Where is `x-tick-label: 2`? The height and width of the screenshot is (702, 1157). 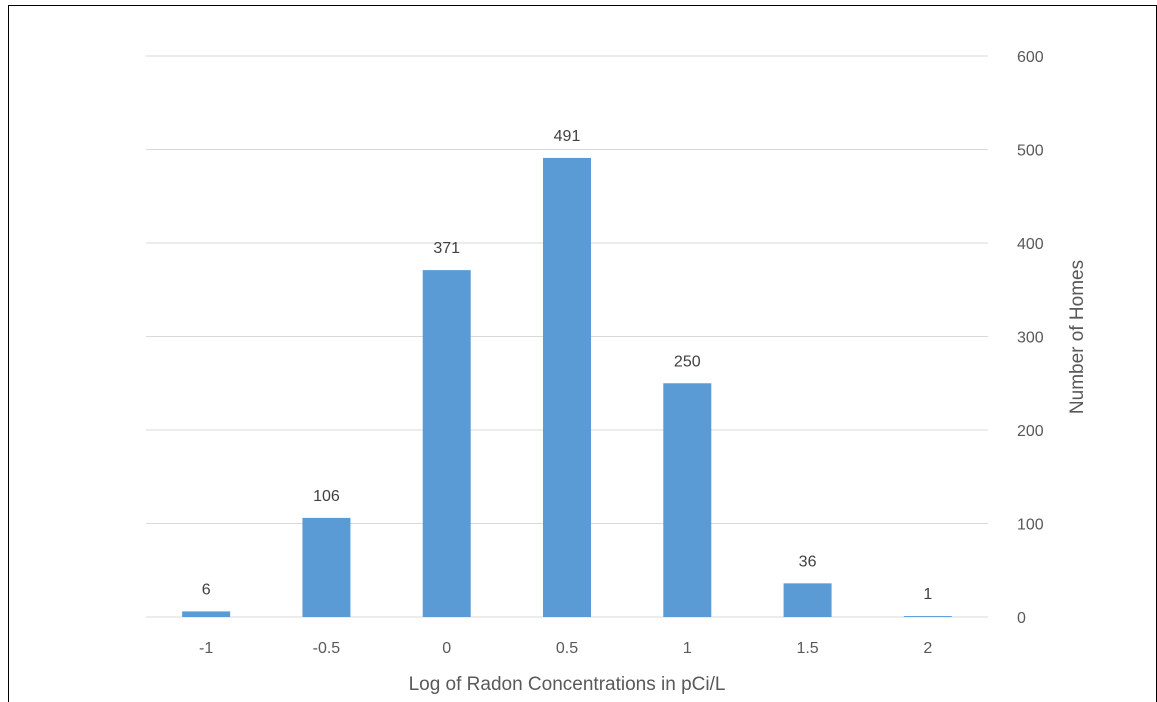
x-tick-label: 2 is located at coordinates (927, 648).